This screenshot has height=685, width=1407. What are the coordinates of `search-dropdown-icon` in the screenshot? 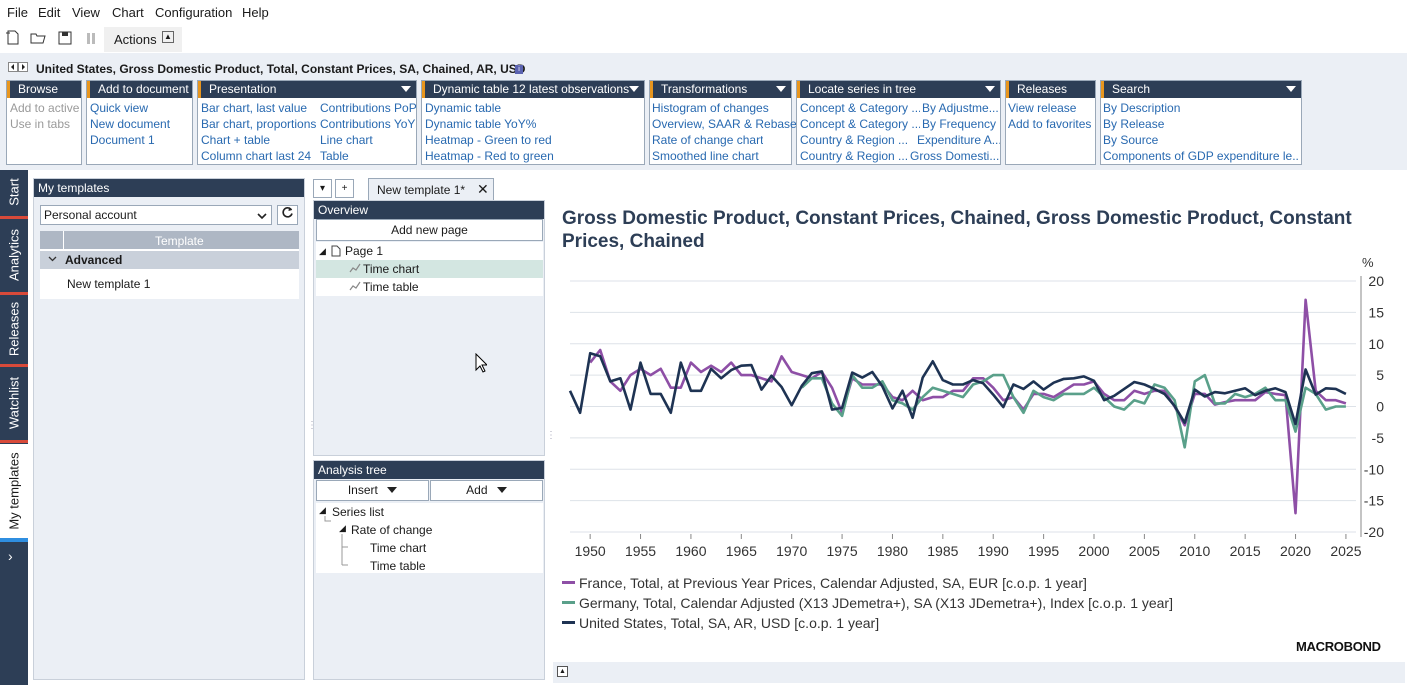 It's located at (1291, 89).